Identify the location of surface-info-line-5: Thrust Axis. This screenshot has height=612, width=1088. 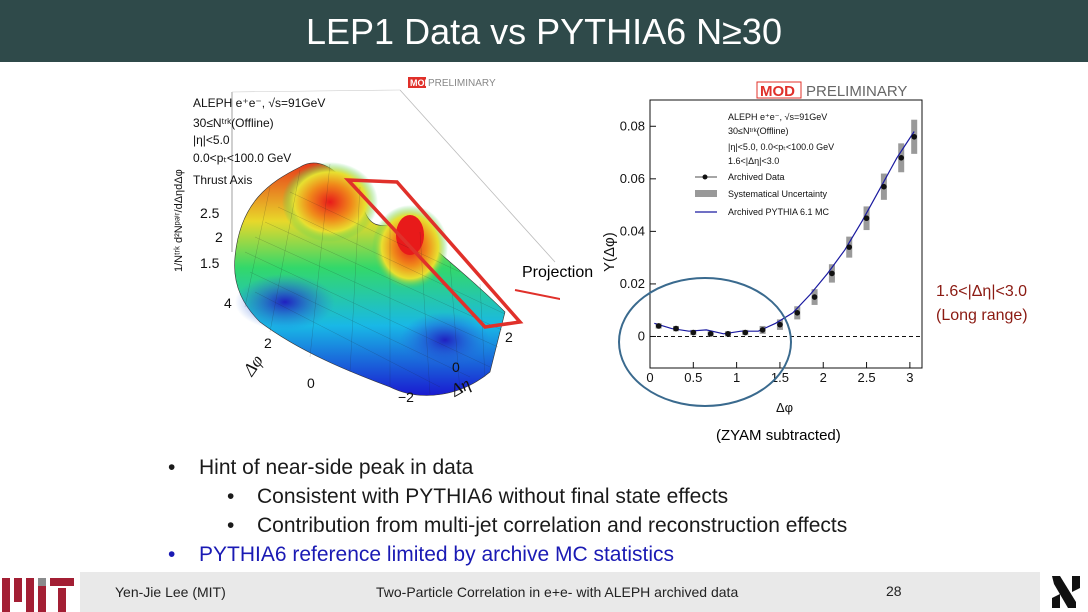
(222, 180).